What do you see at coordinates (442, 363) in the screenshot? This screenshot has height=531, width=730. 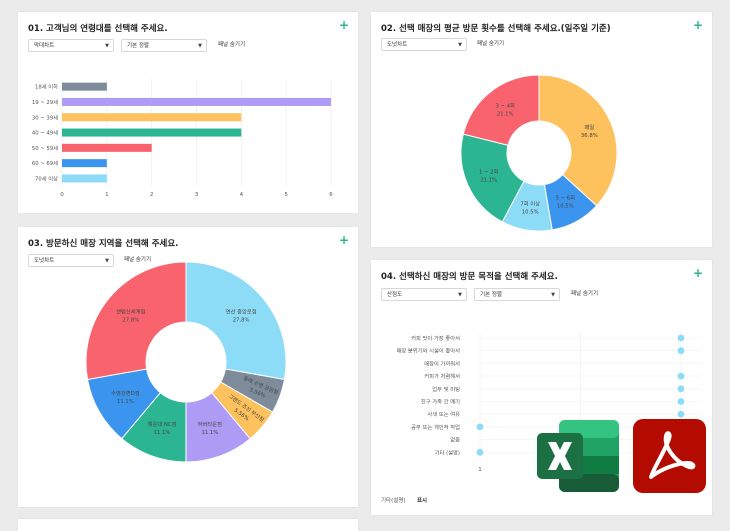 I see `category-label: 매장이 가까워서` at bounding box center [442, 363].